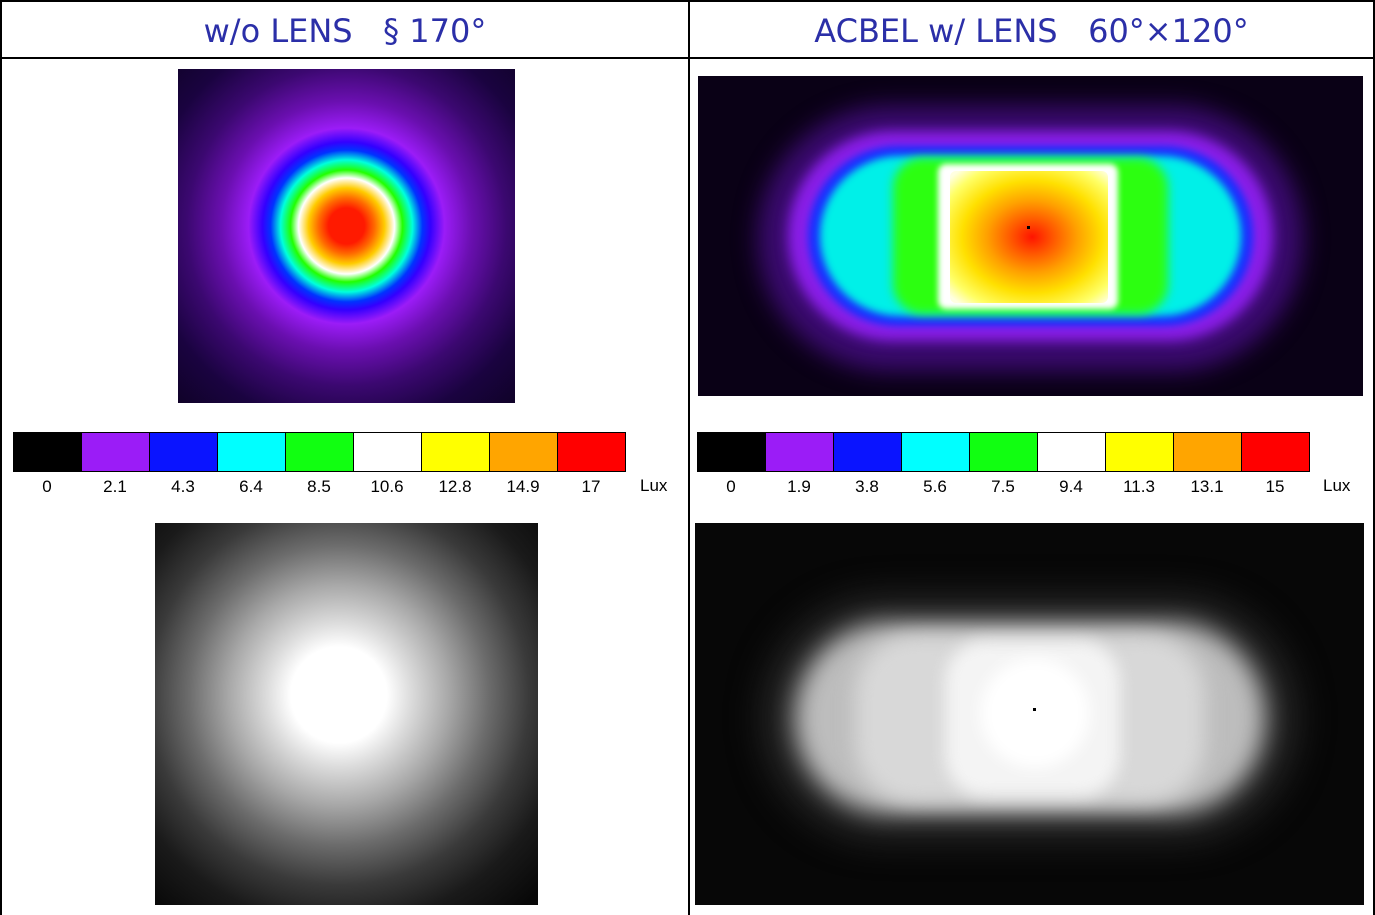 The height and width of the screenshot is (915, 1375). I want to click on left-colorbar-tick: 17, so click(591, 486).